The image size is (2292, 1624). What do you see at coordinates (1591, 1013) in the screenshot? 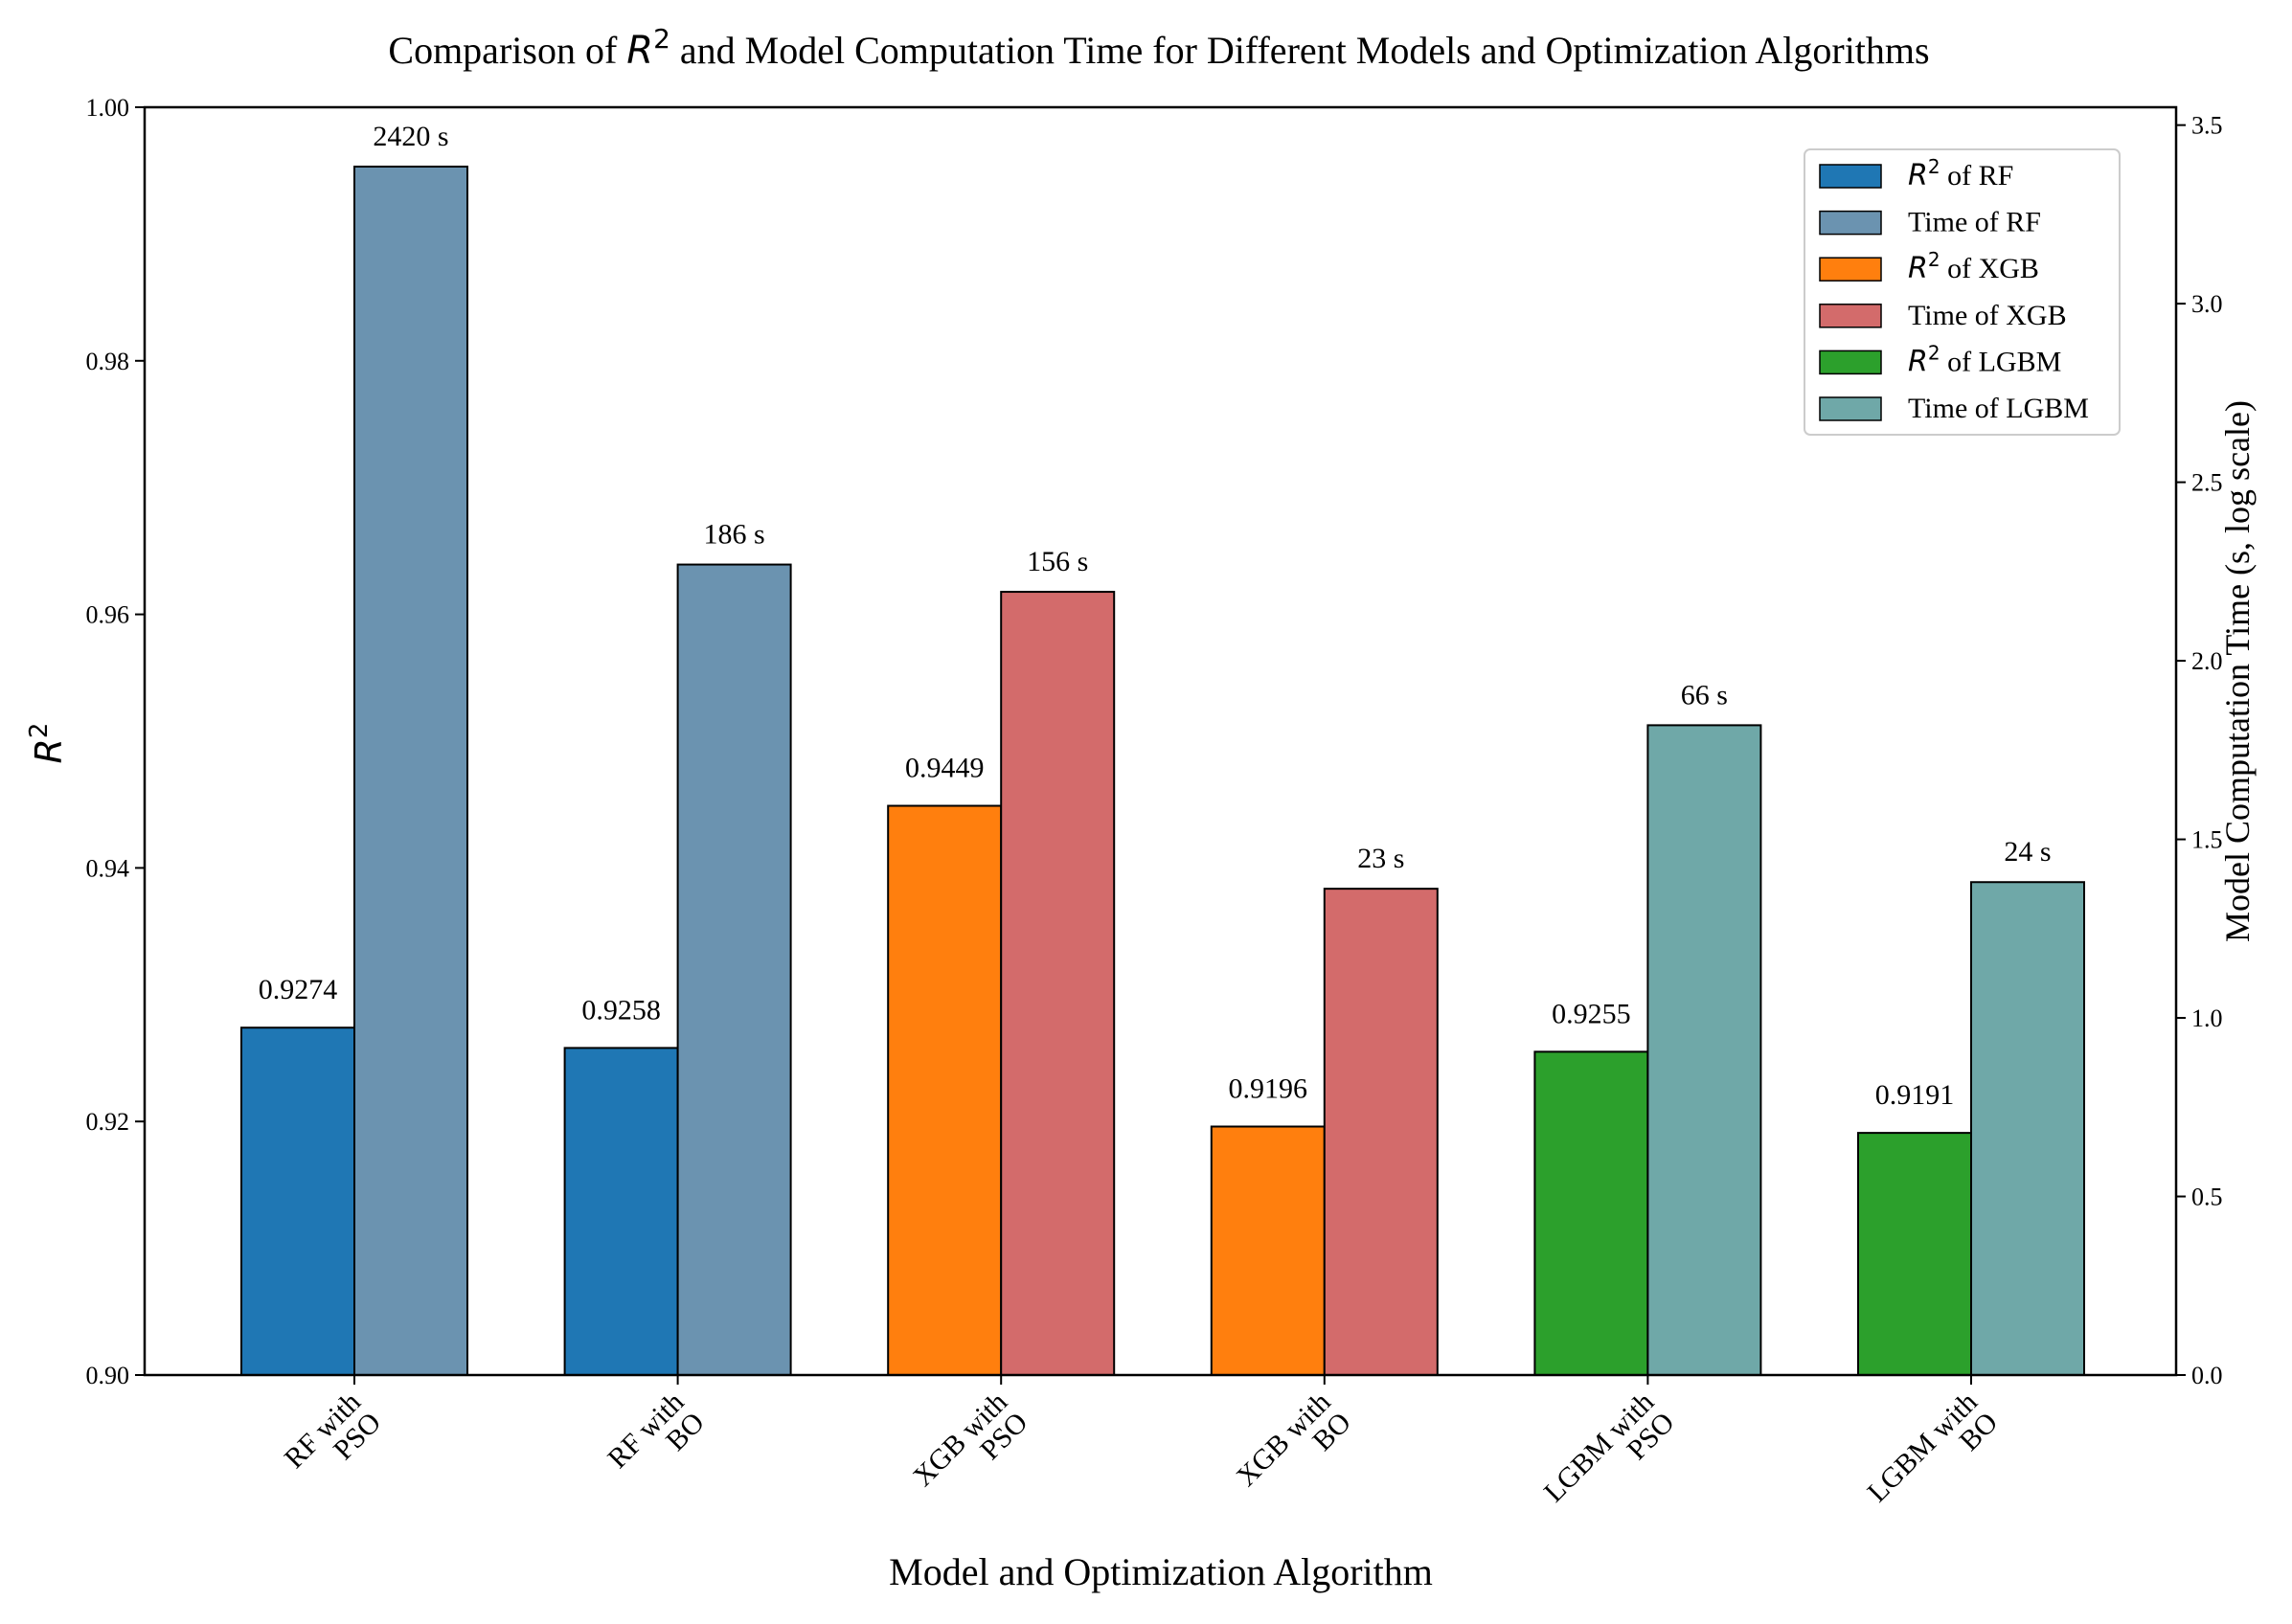
I see `r2-value-label: 0.9255` at bounding box center [1591, 1013].